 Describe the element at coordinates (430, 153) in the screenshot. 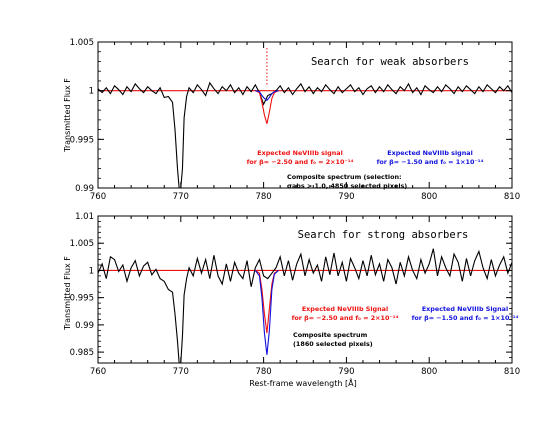

I see `weak-blue-anno-1: Expected NeVIIIb signal` at that location.